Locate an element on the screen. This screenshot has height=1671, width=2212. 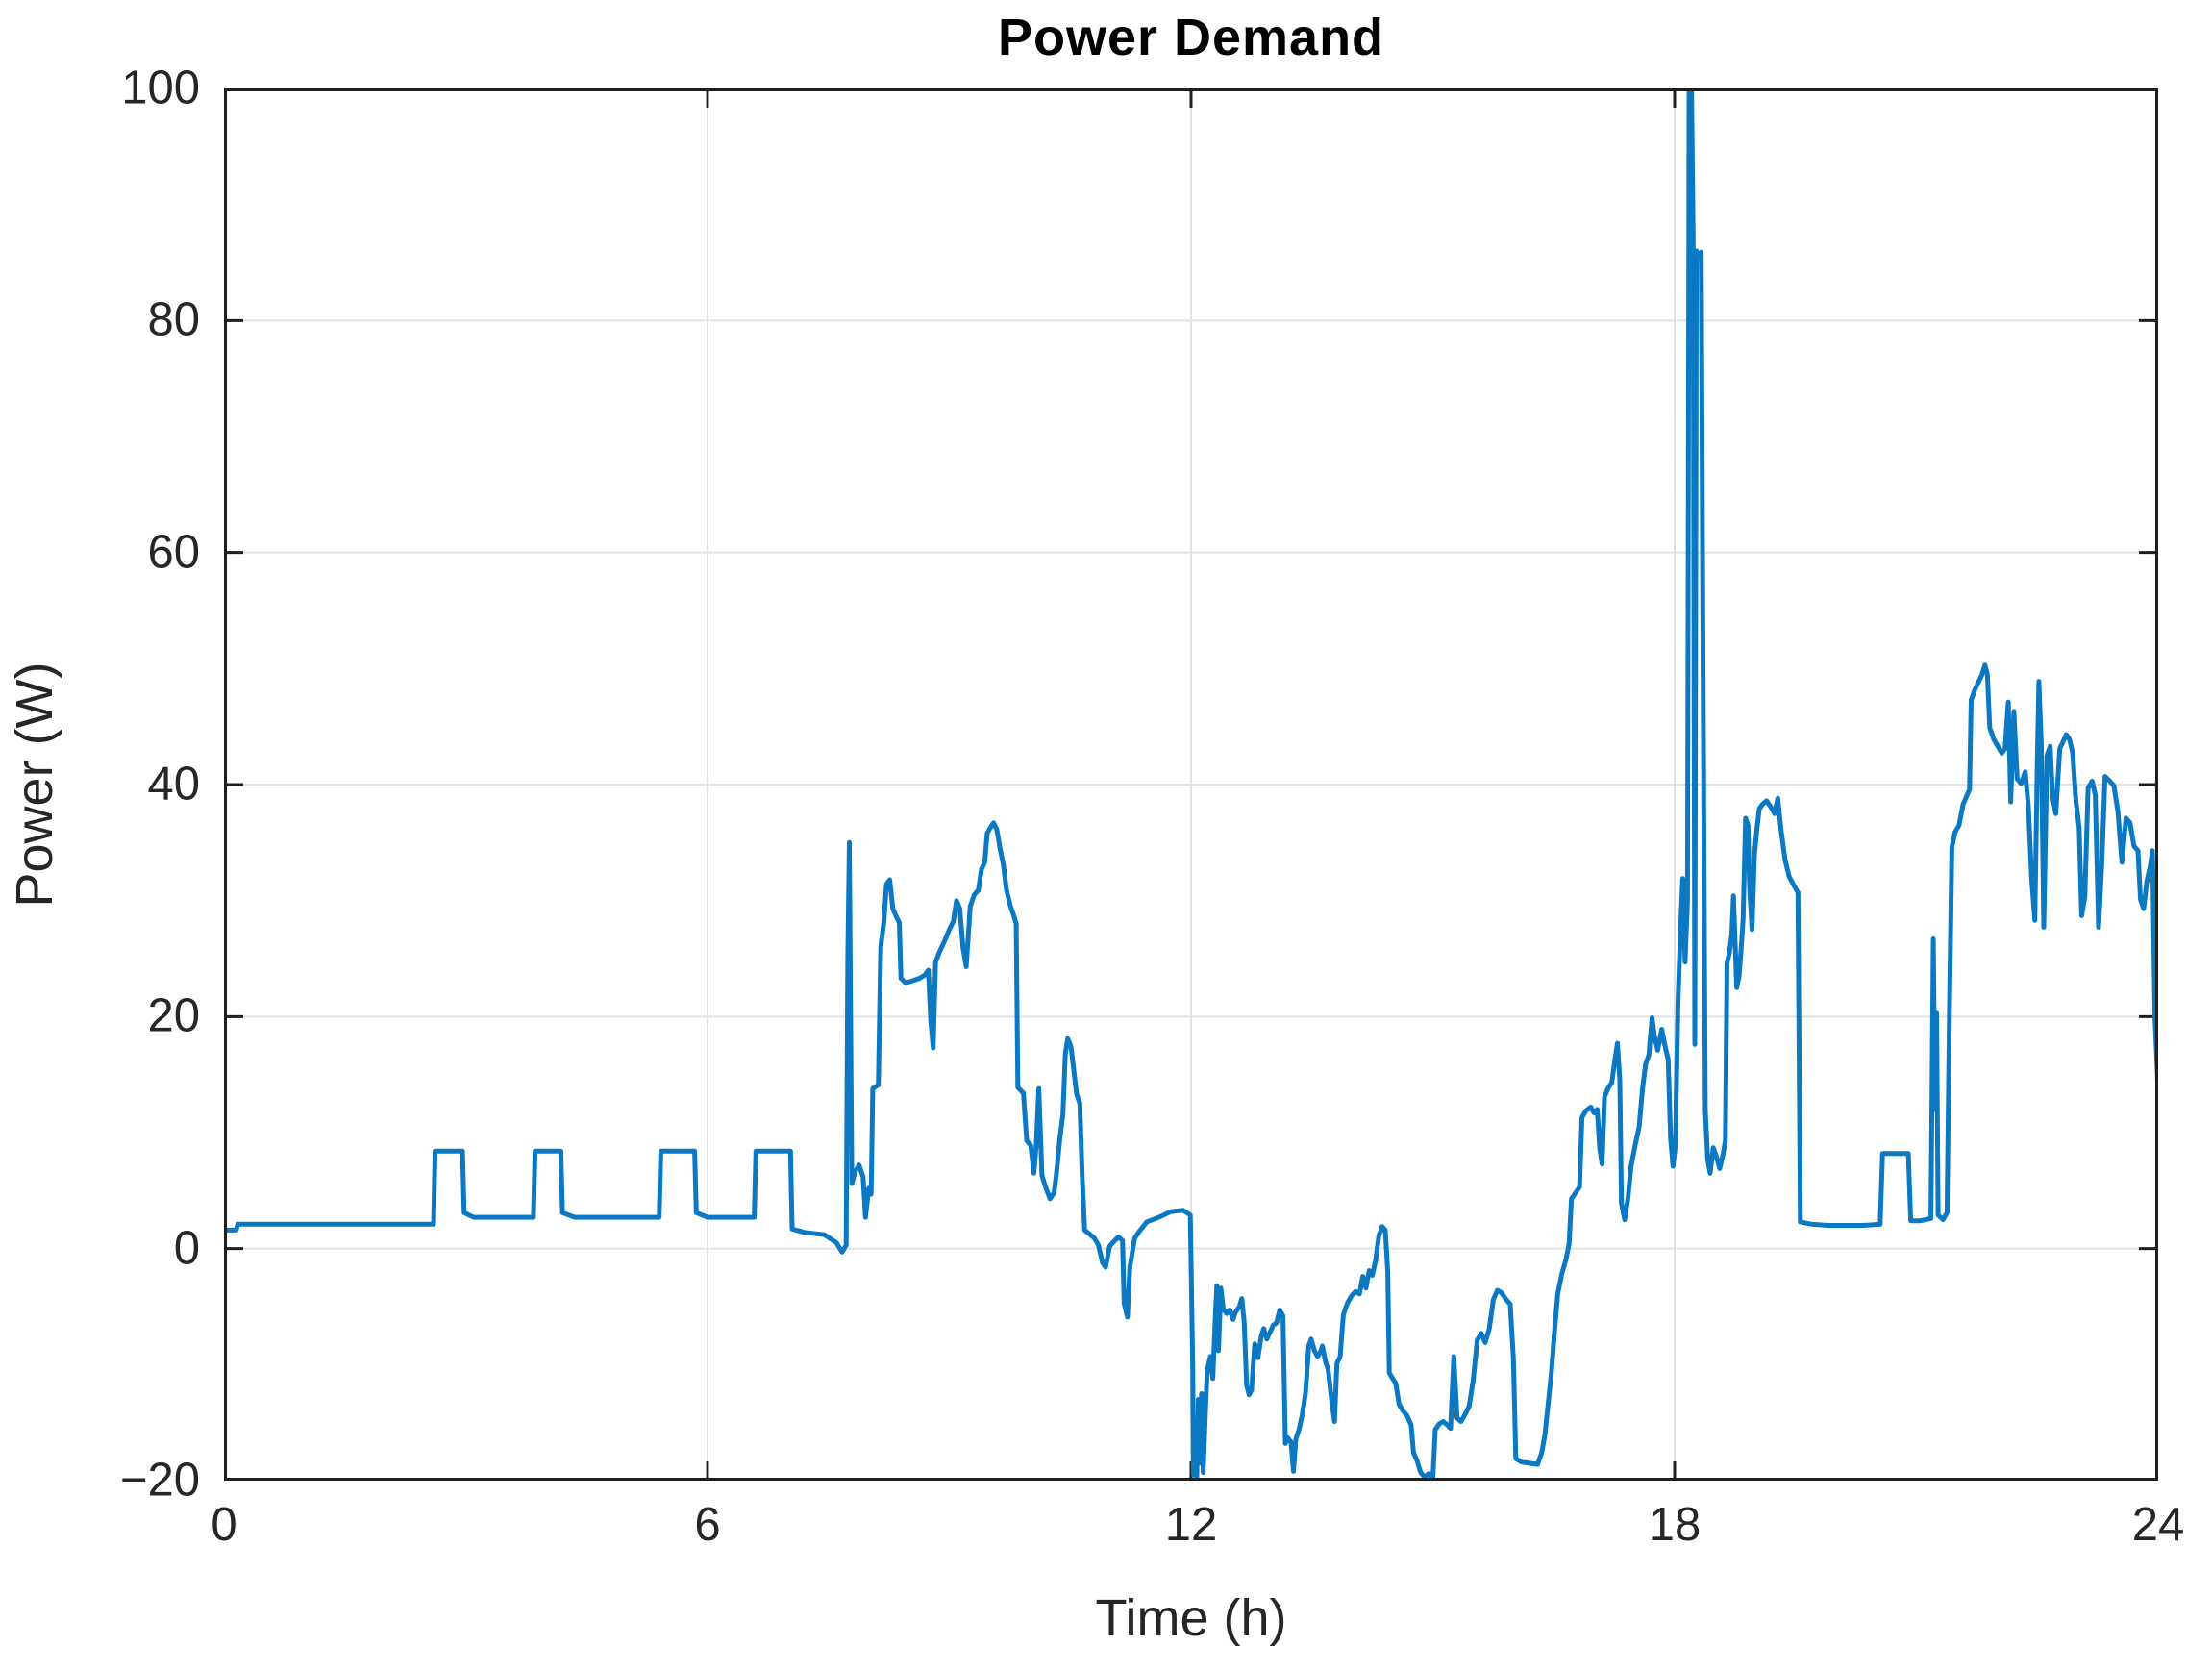
x-axis-label: Time (h) is located at coordinates (1191, 1618).